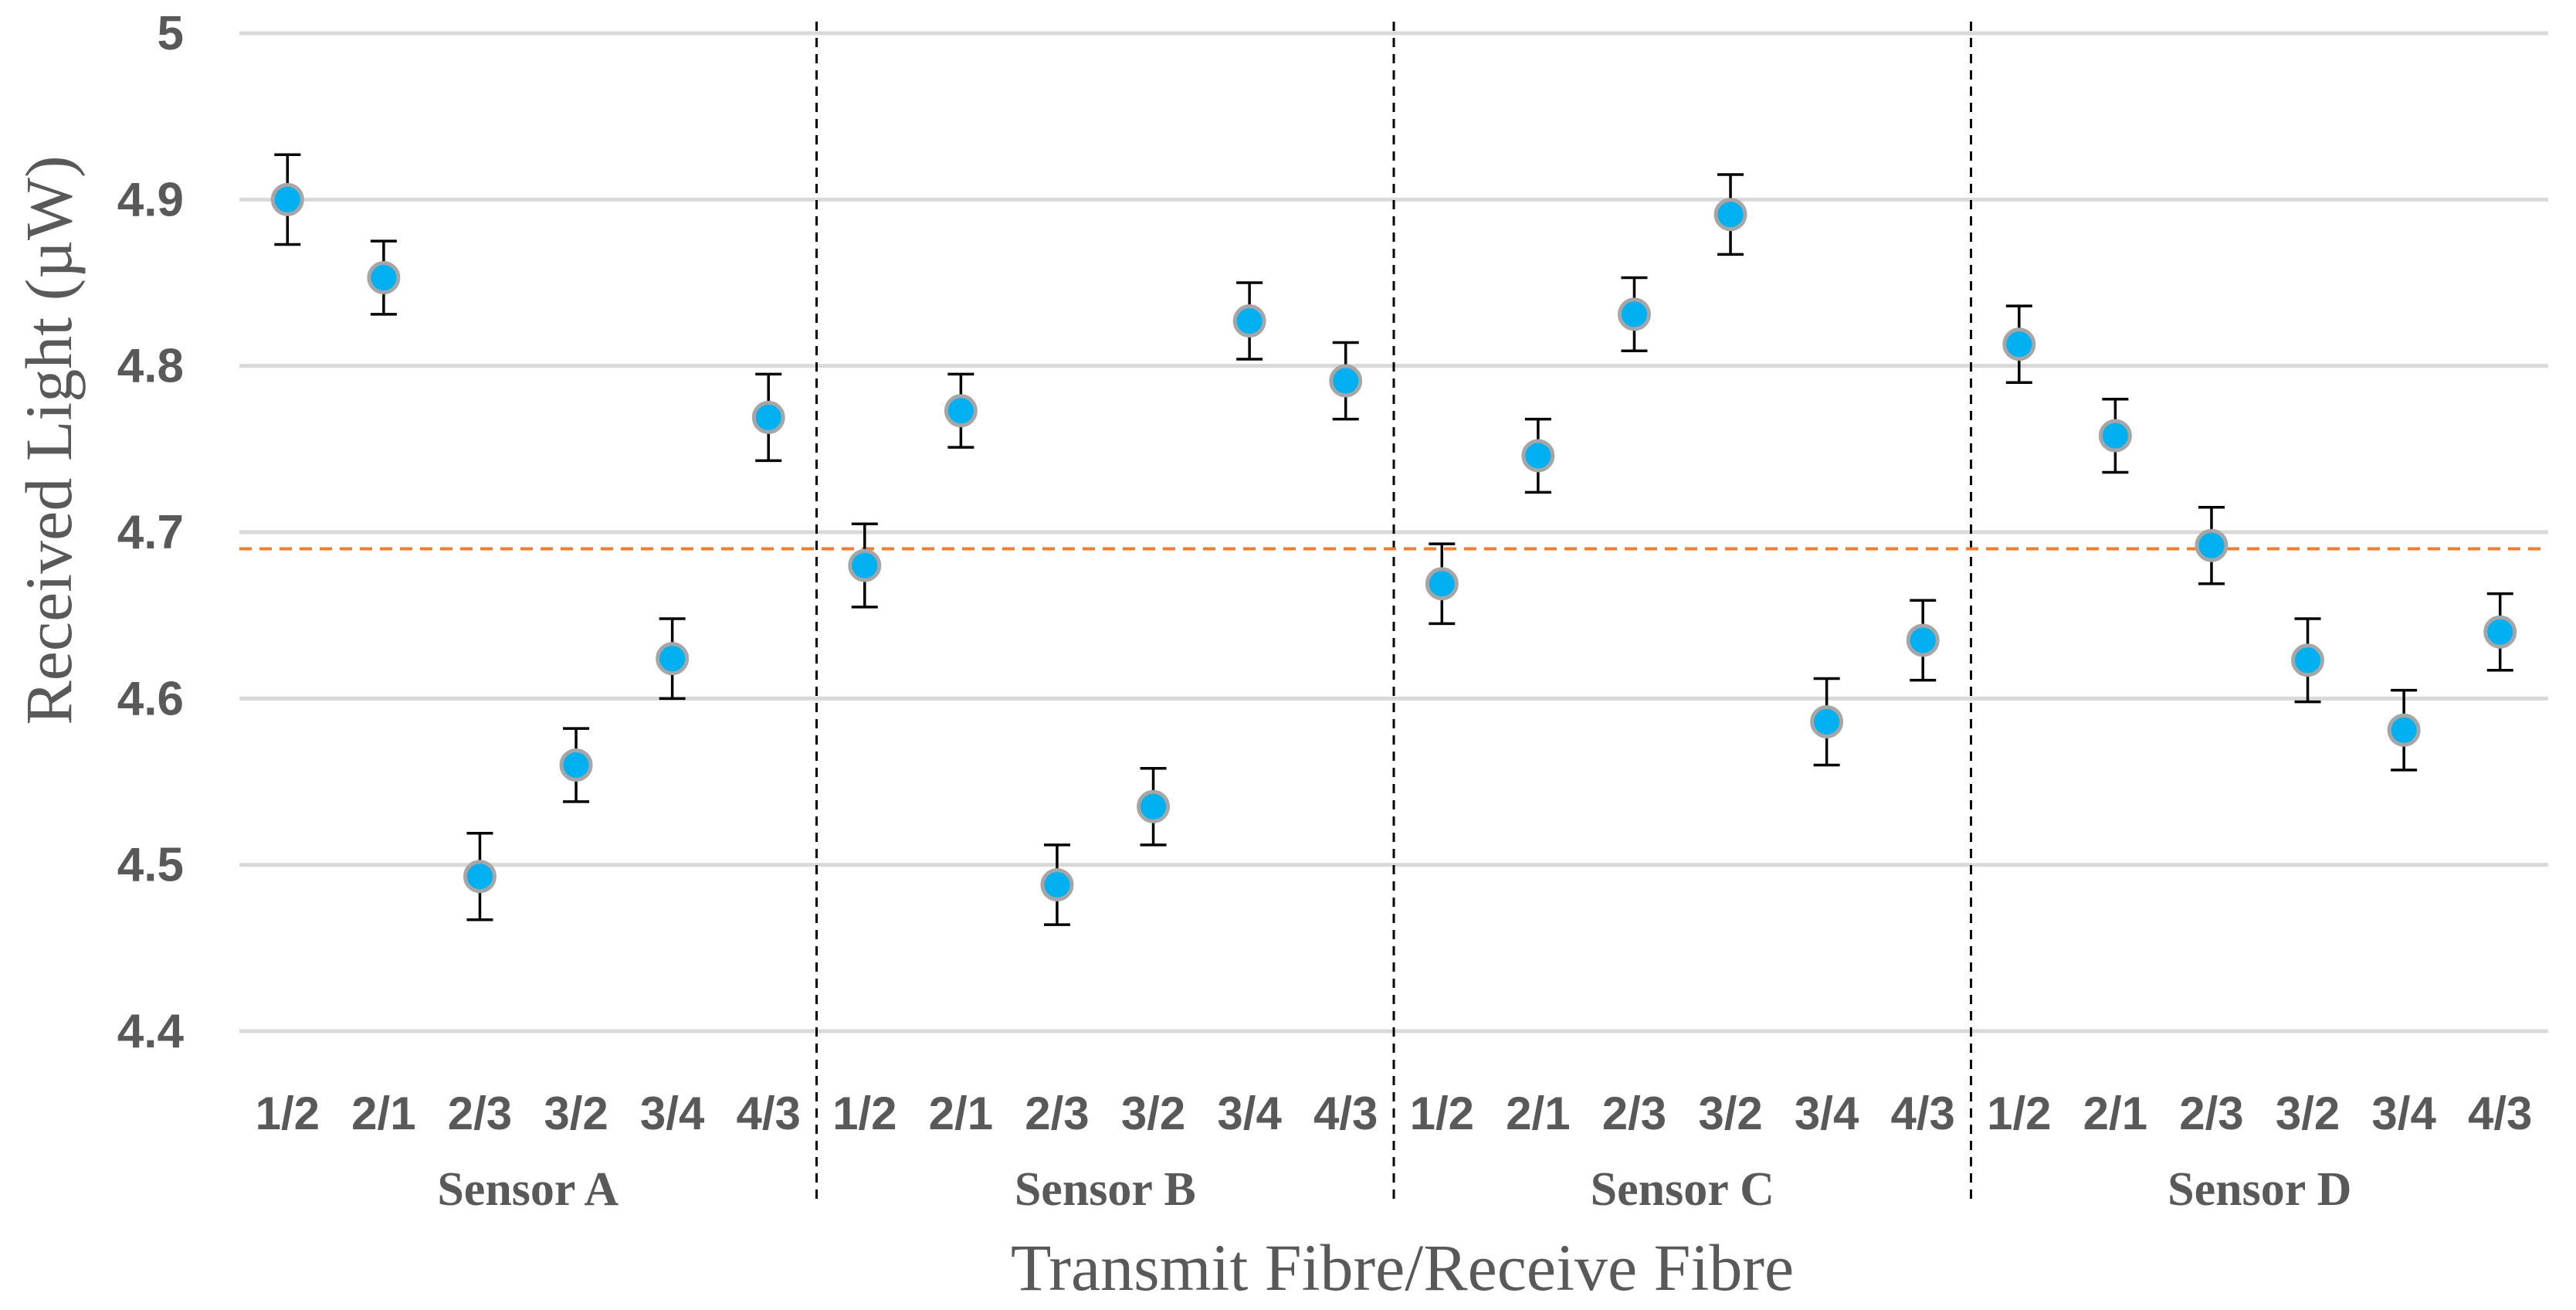 This screenshot has width=2576, height=1310. I want to click on sensor-group-label: Sensor B, so click(1105, 1189).